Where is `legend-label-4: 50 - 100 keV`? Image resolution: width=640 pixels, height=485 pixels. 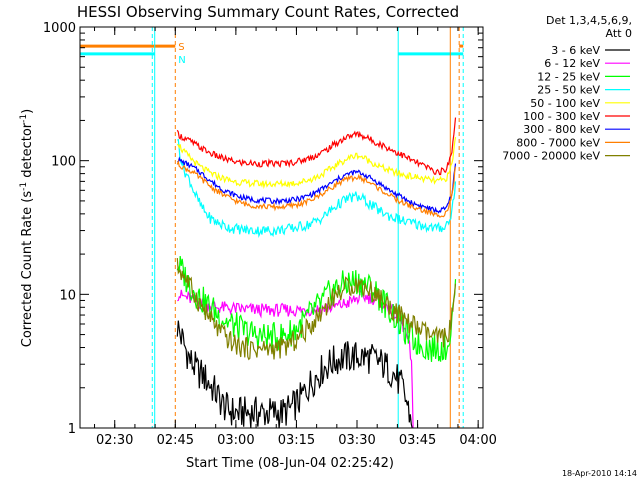
legend-label-4: 50 - 100 keV is located at coordinates (565, 103).